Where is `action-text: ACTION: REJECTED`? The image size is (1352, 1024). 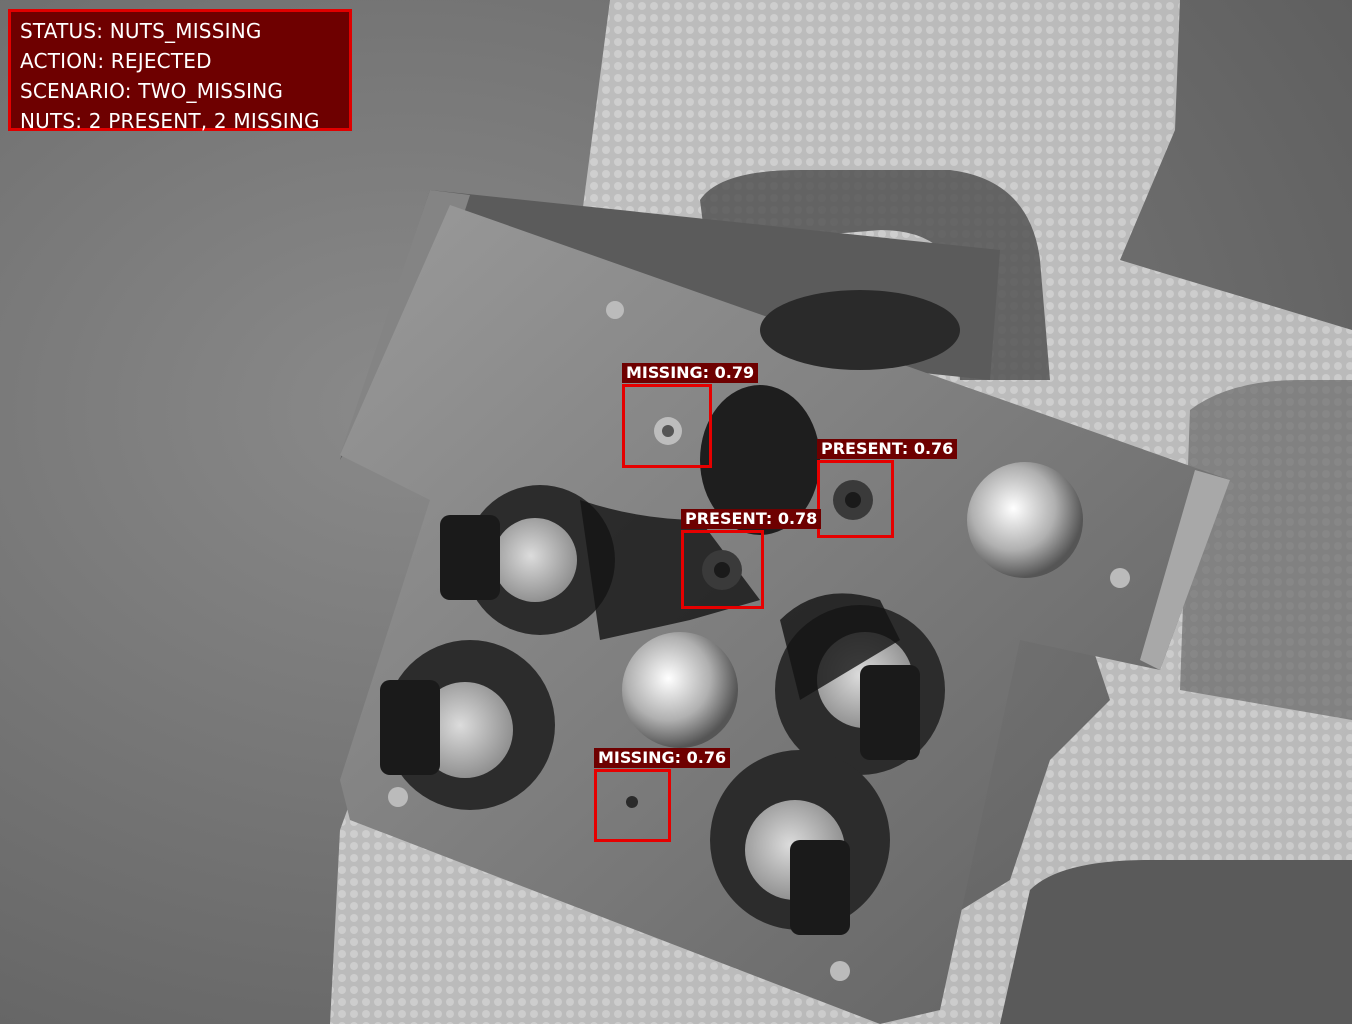 action-text: ACTION: REJECTED is located at coordinates (116, 61).